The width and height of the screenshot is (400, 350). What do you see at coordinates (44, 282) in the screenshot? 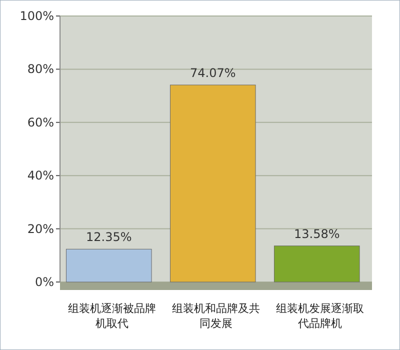
I see `y-tick-label: 0%` at bounding box center [44, 282].